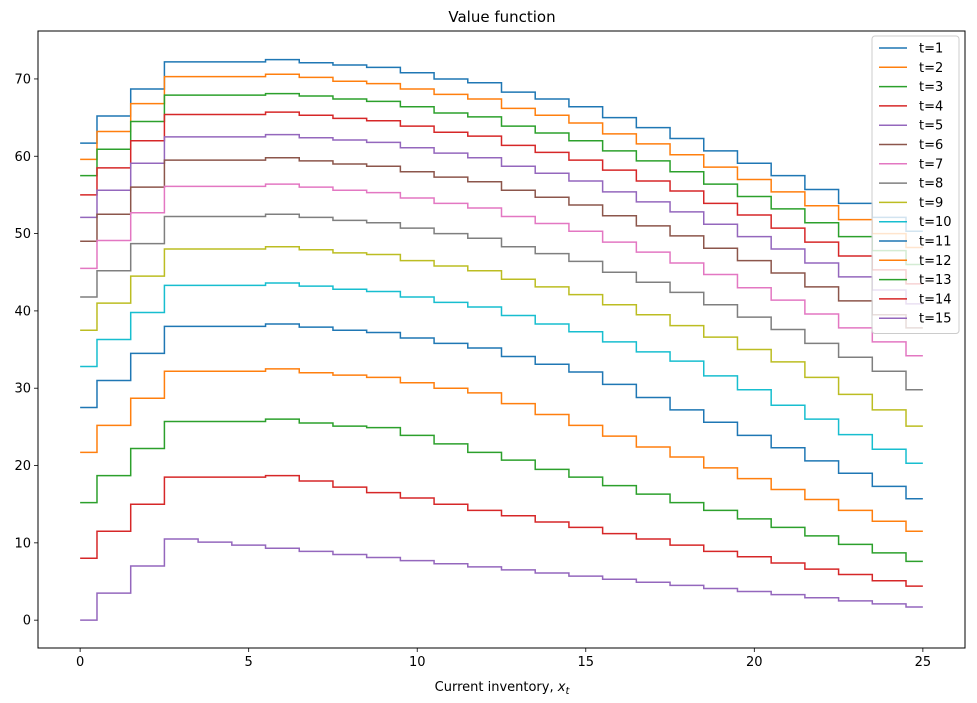 This screenshot has width=977, height=703. I want to click on x-tick-label: 0, so click(80, 662).